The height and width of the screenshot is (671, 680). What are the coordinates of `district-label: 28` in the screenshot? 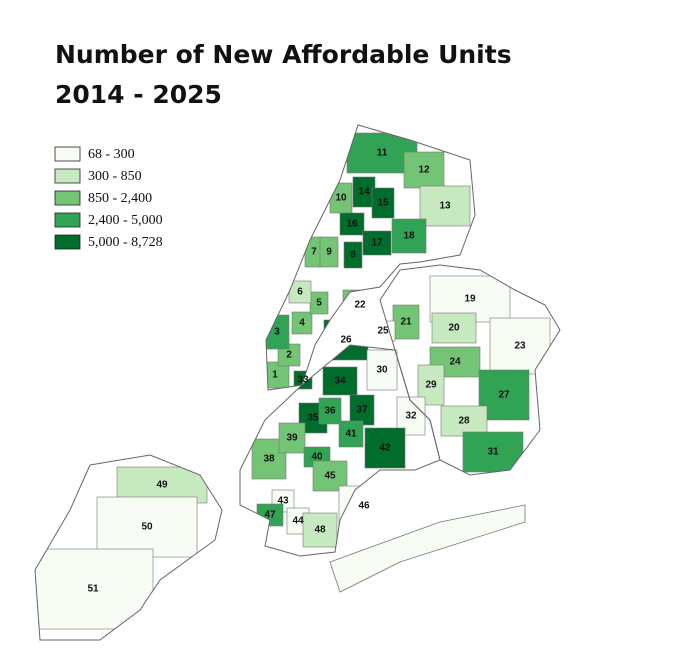 It's located at (464, 421).